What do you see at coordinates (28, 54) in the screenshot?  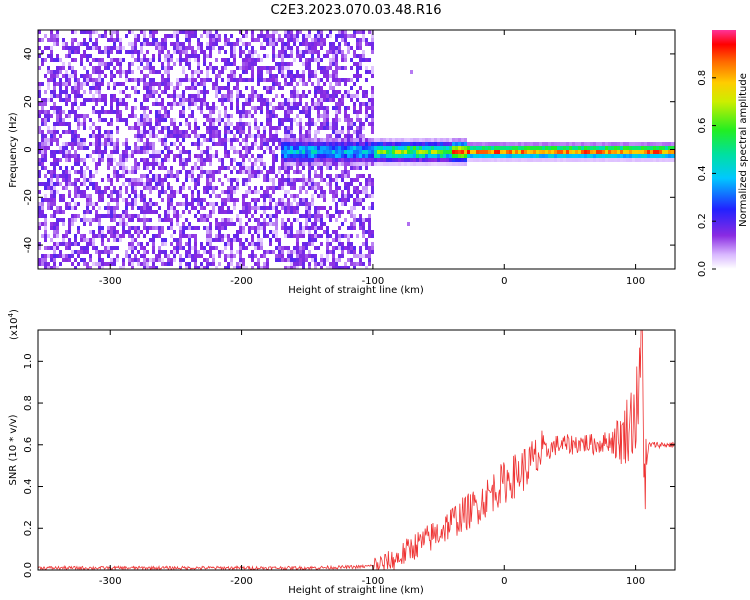 I see `y-tick-label: 40` at bounding box center [28, 54].